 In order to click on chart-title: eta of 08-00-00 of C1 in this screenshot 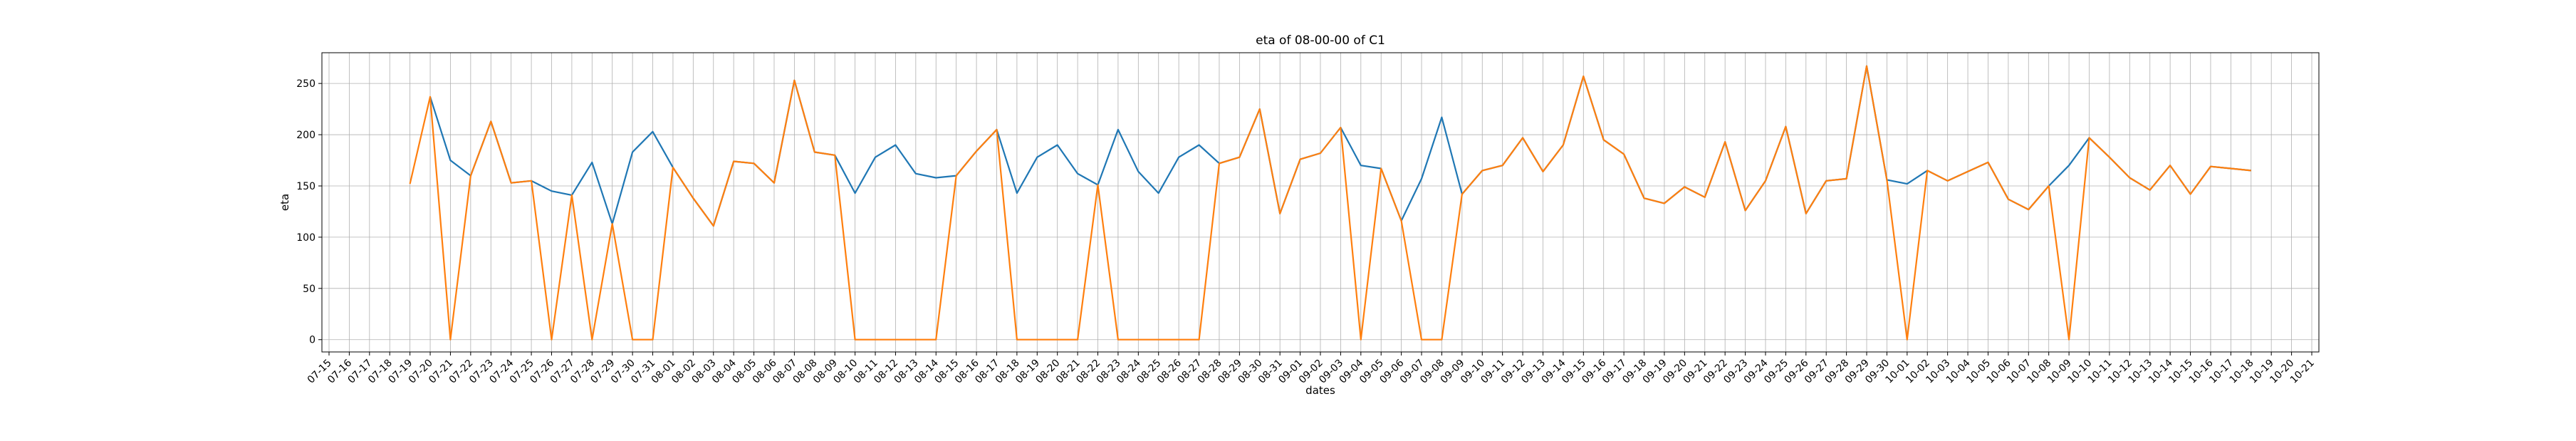, I will do `click(1320, 40)`.